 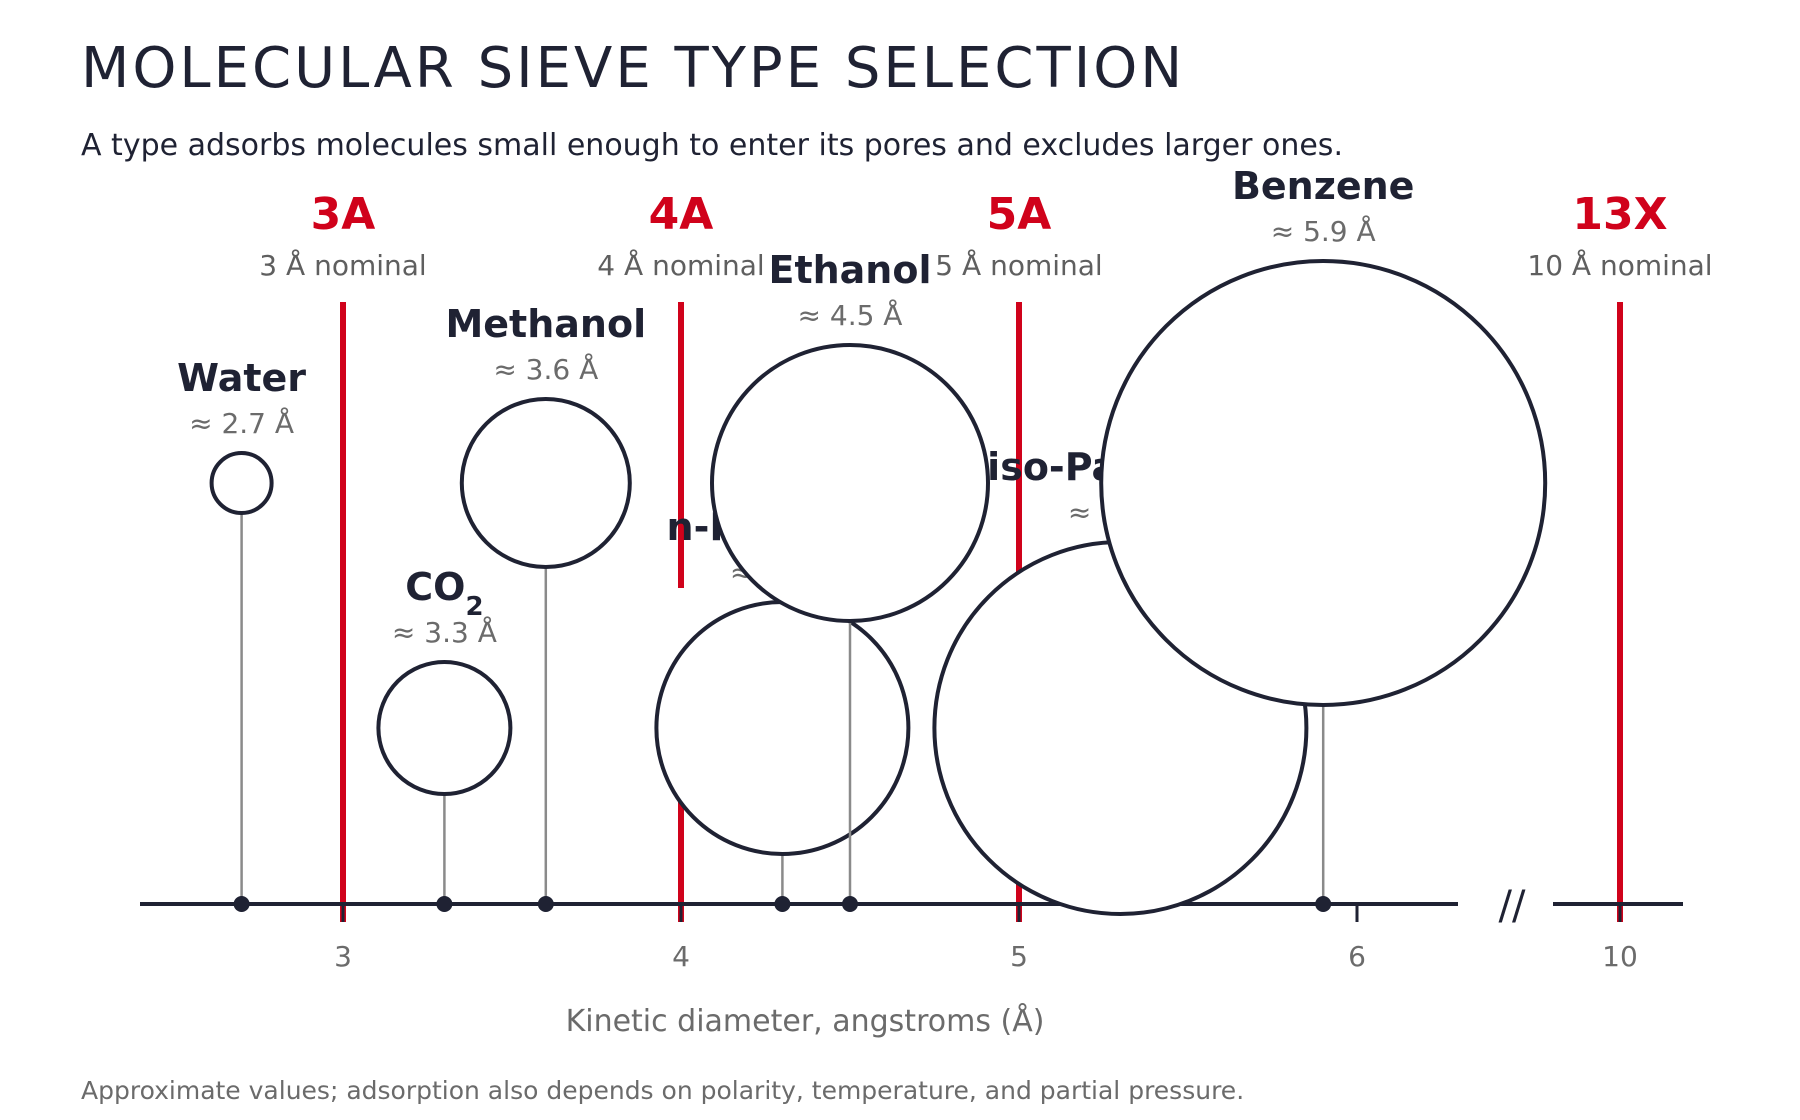 I want to click on molecule-name: Benzene, so click(x=1323, y=186).